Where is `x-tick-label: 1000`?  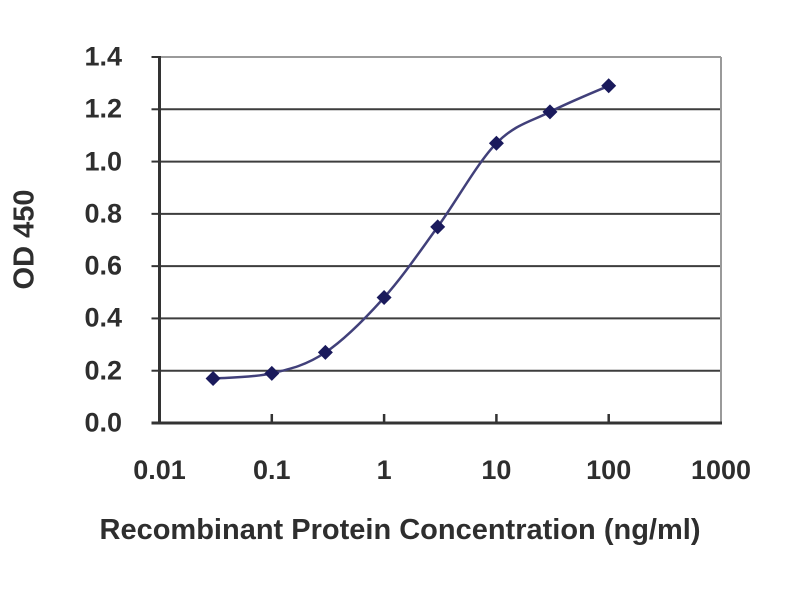
x-tick-label: 1000 is located at coordinates (721, 470).